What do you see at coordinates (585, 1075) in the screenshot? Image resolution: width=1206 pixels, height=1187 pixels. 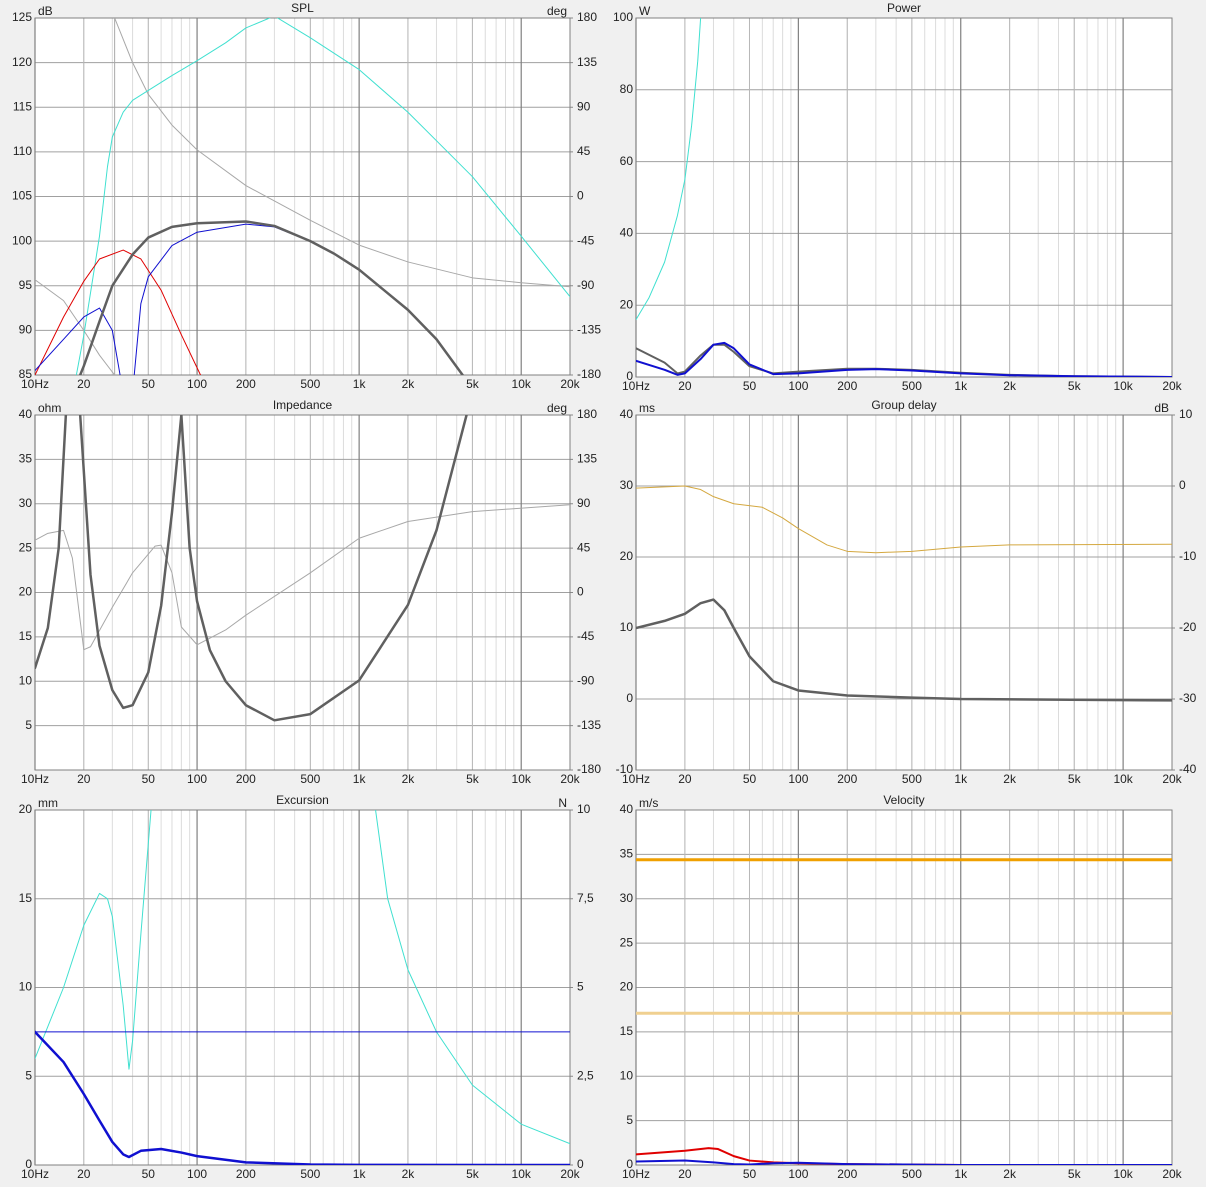 I see `y2-tick-label: 2,5` at bounding box center [585, 1075].